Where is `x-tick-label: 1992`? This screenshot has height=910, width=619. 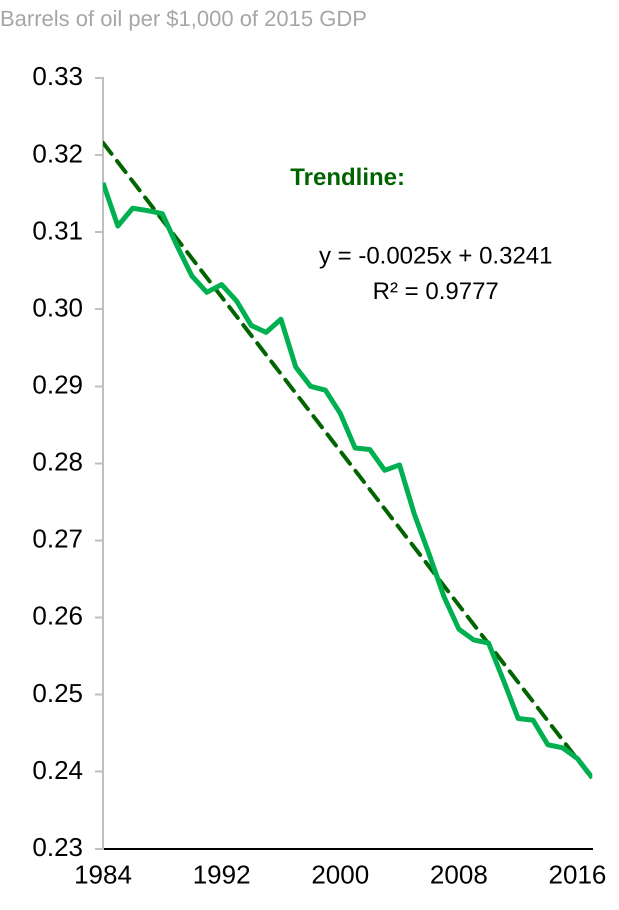
x-tick-label: 1992 is located at coordinates (221, 875).